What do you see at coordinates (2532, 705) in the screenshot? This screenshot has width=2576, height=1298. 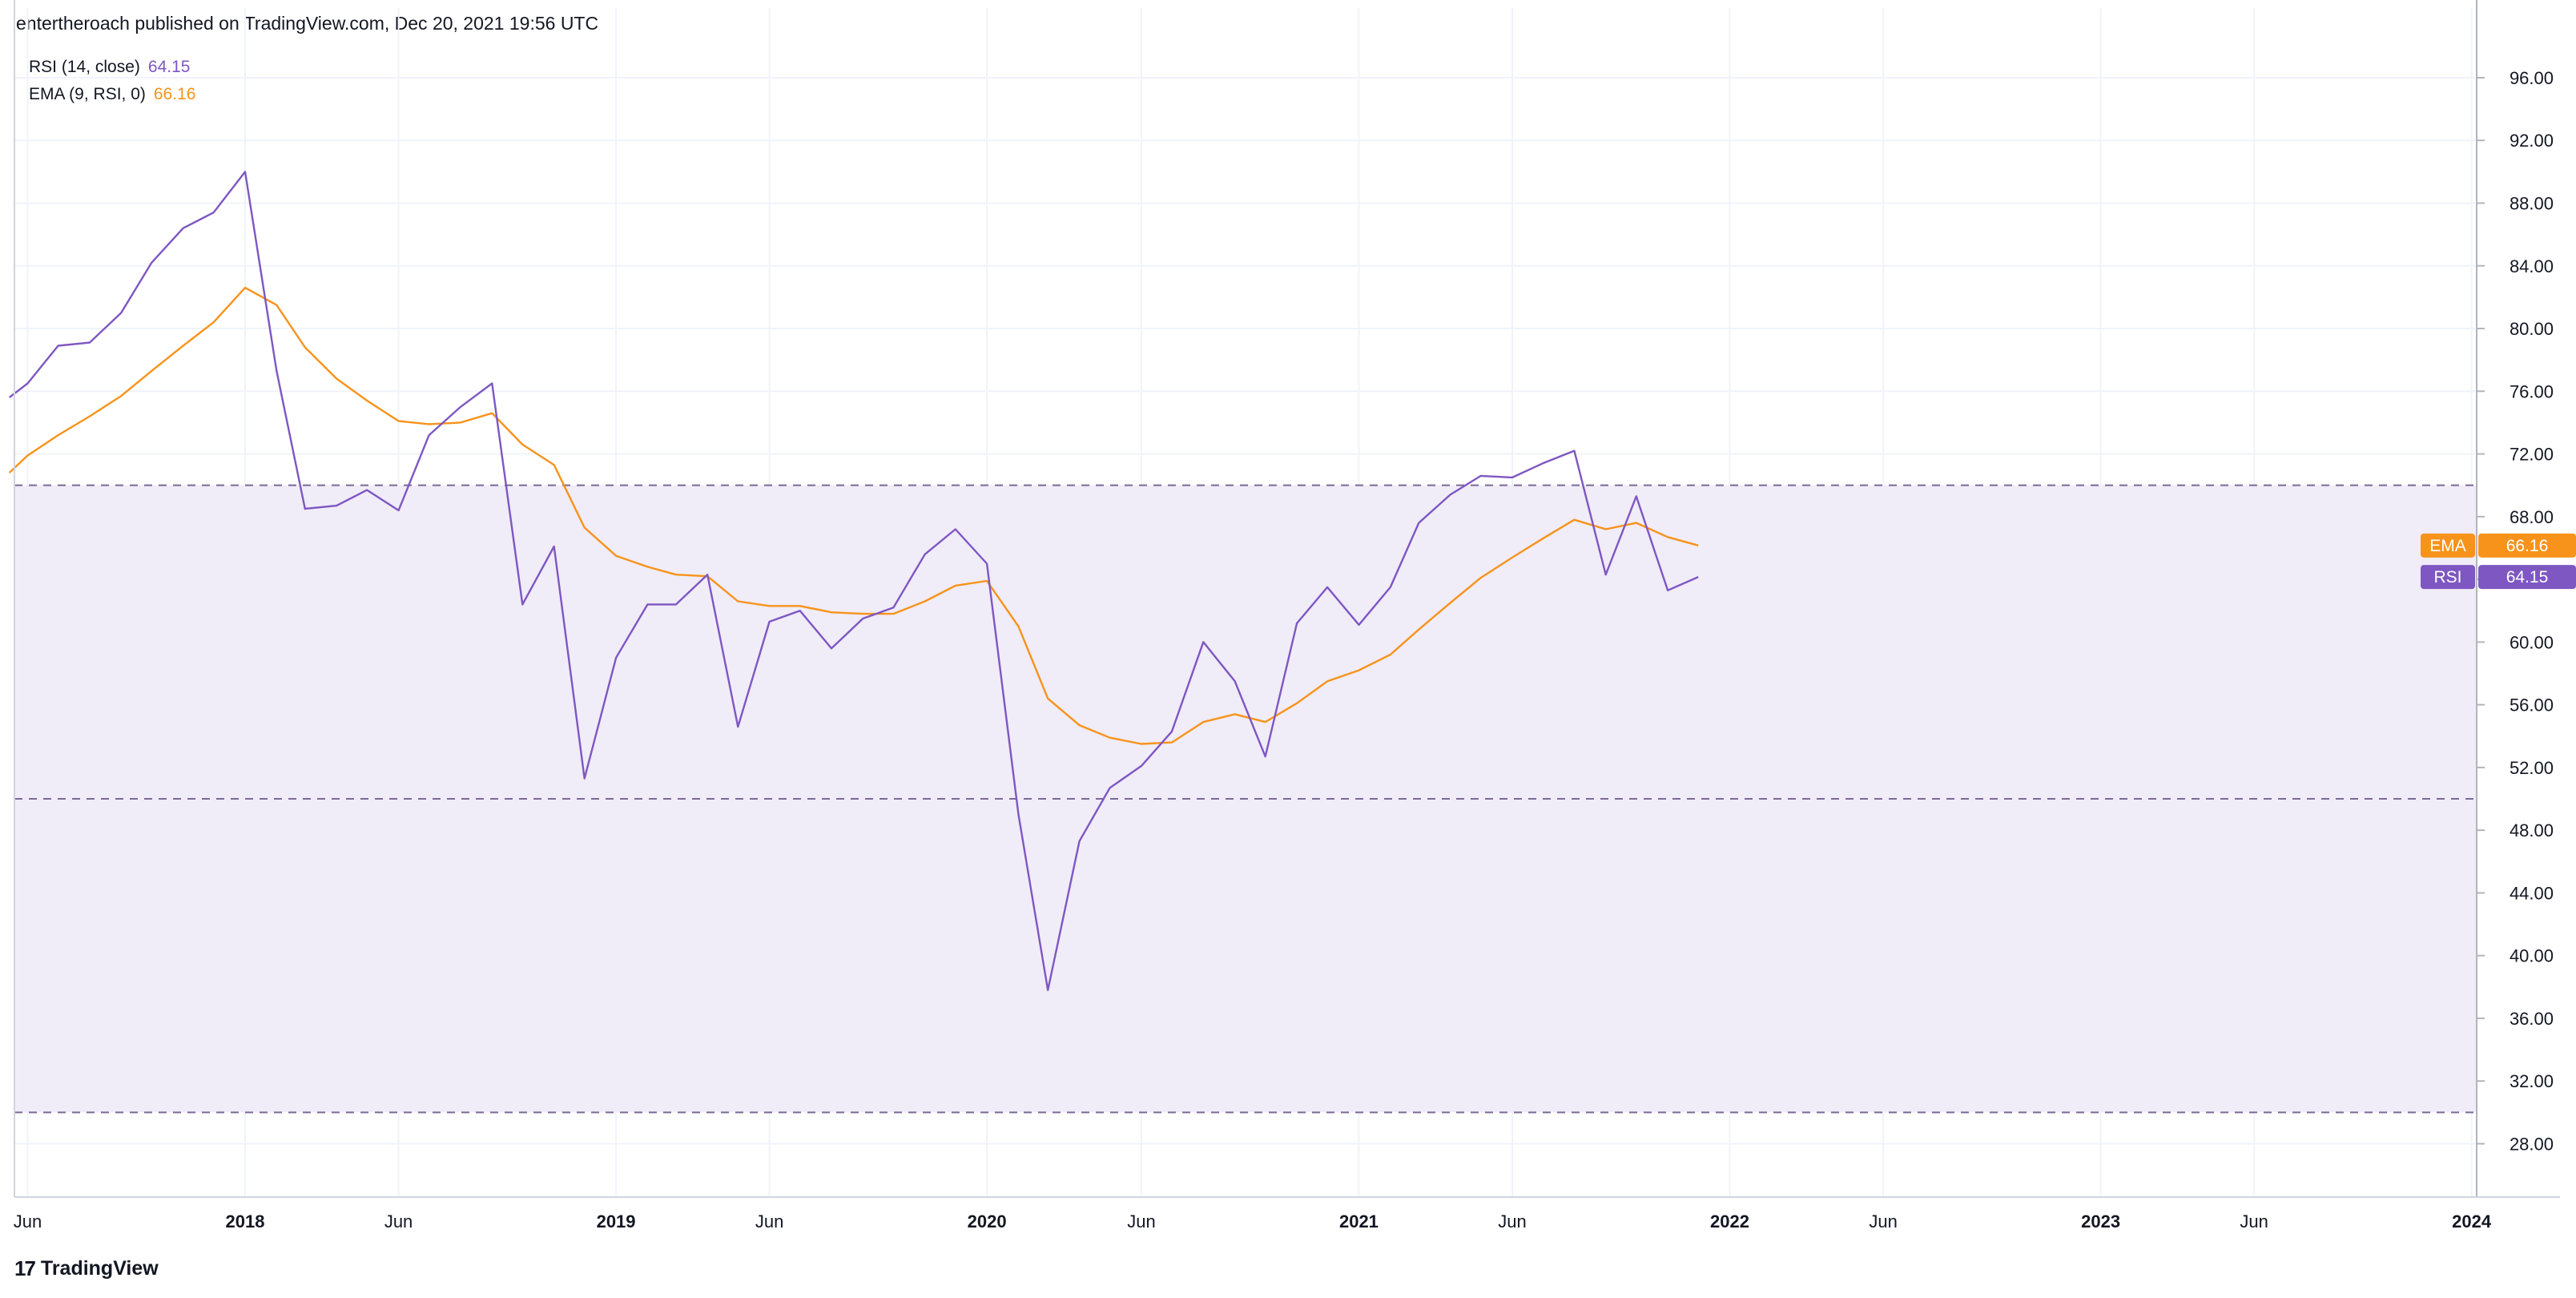 I see `y-tick-label: 56.00` at bounding box center [2532, 705].